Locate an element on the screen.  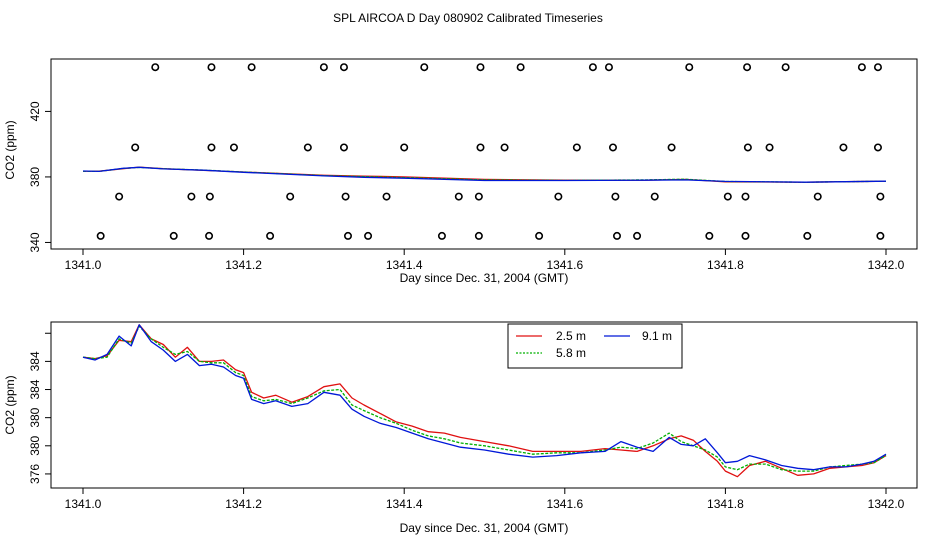
series-line-9.1m is located at coordinates (484, 174).